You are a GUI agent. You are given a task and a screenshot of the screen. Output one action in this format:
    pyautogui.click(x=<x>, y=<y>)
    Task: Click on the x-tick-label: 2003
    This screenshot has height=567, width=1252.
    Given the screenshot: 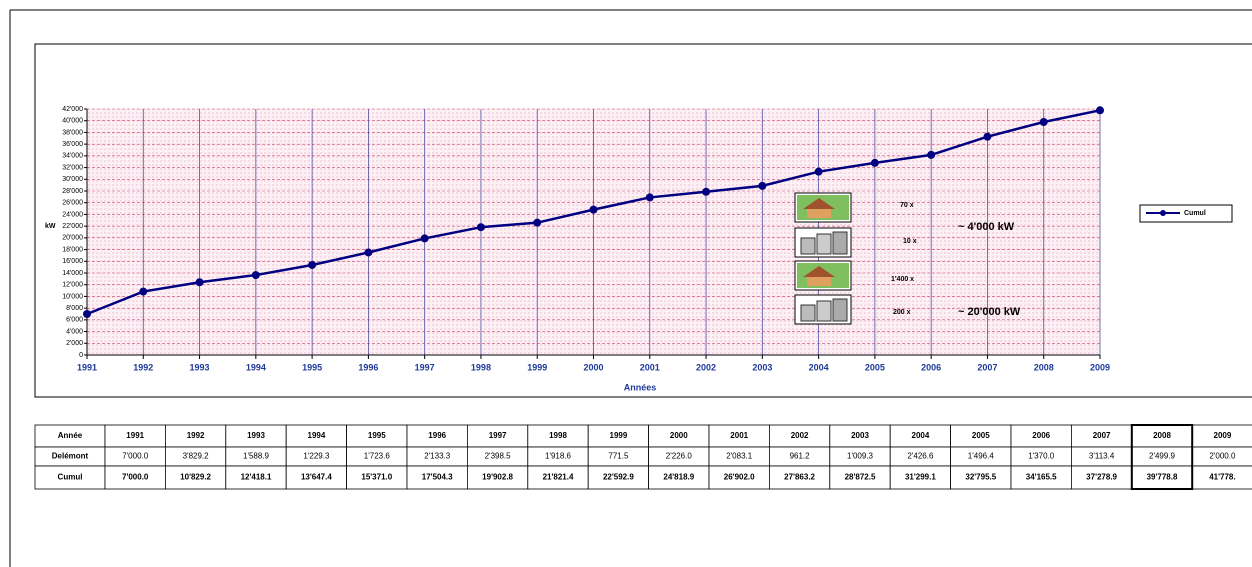 What is the action you would take?
    pyautogui.click(x=762, y=367)
    